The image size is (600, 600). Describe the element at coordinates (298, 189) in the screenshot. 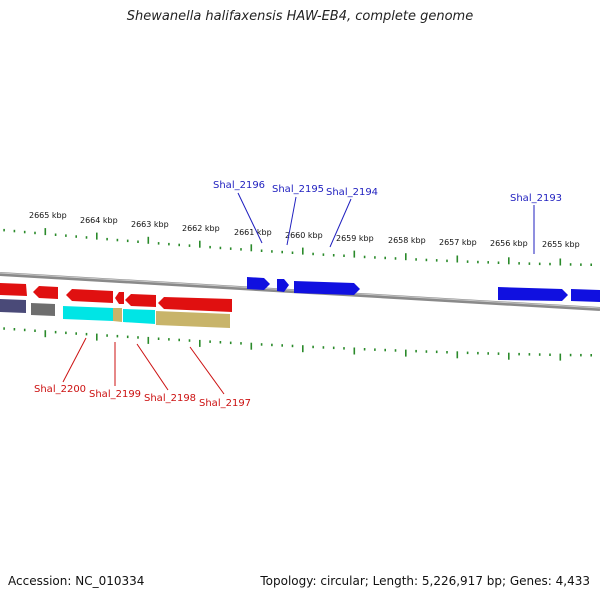

I see `gene-label-shal-2195: Shal_2195` at that location.